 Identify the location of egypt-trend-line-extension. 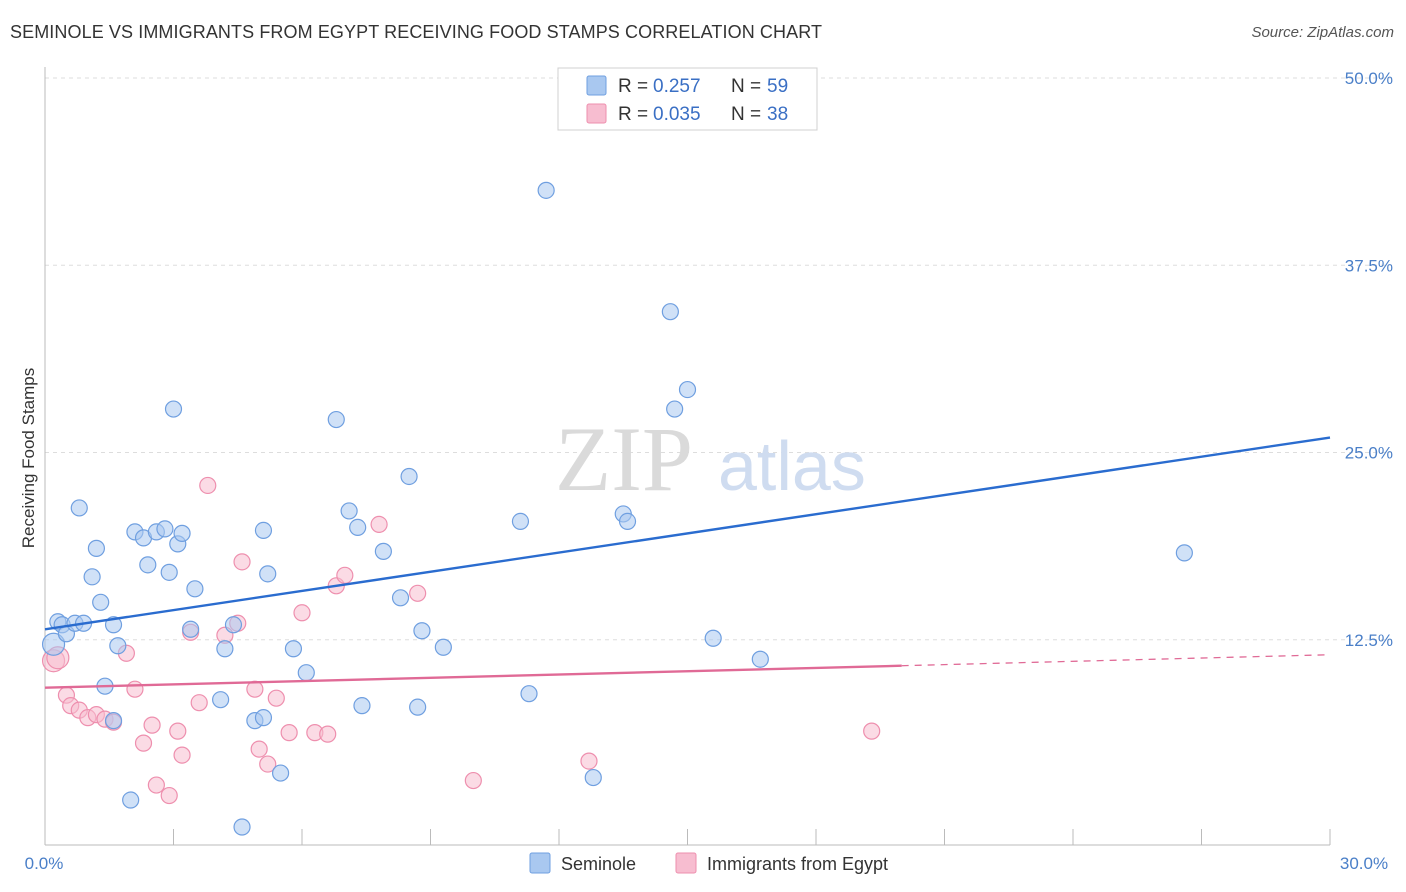
(1116, 660).